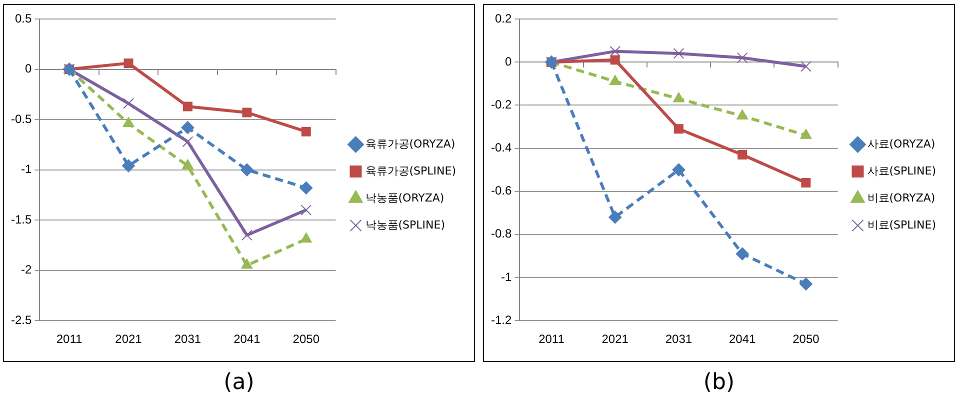  I want to click on legend-label: 낙농품(SPLINE), so click(405, 225).